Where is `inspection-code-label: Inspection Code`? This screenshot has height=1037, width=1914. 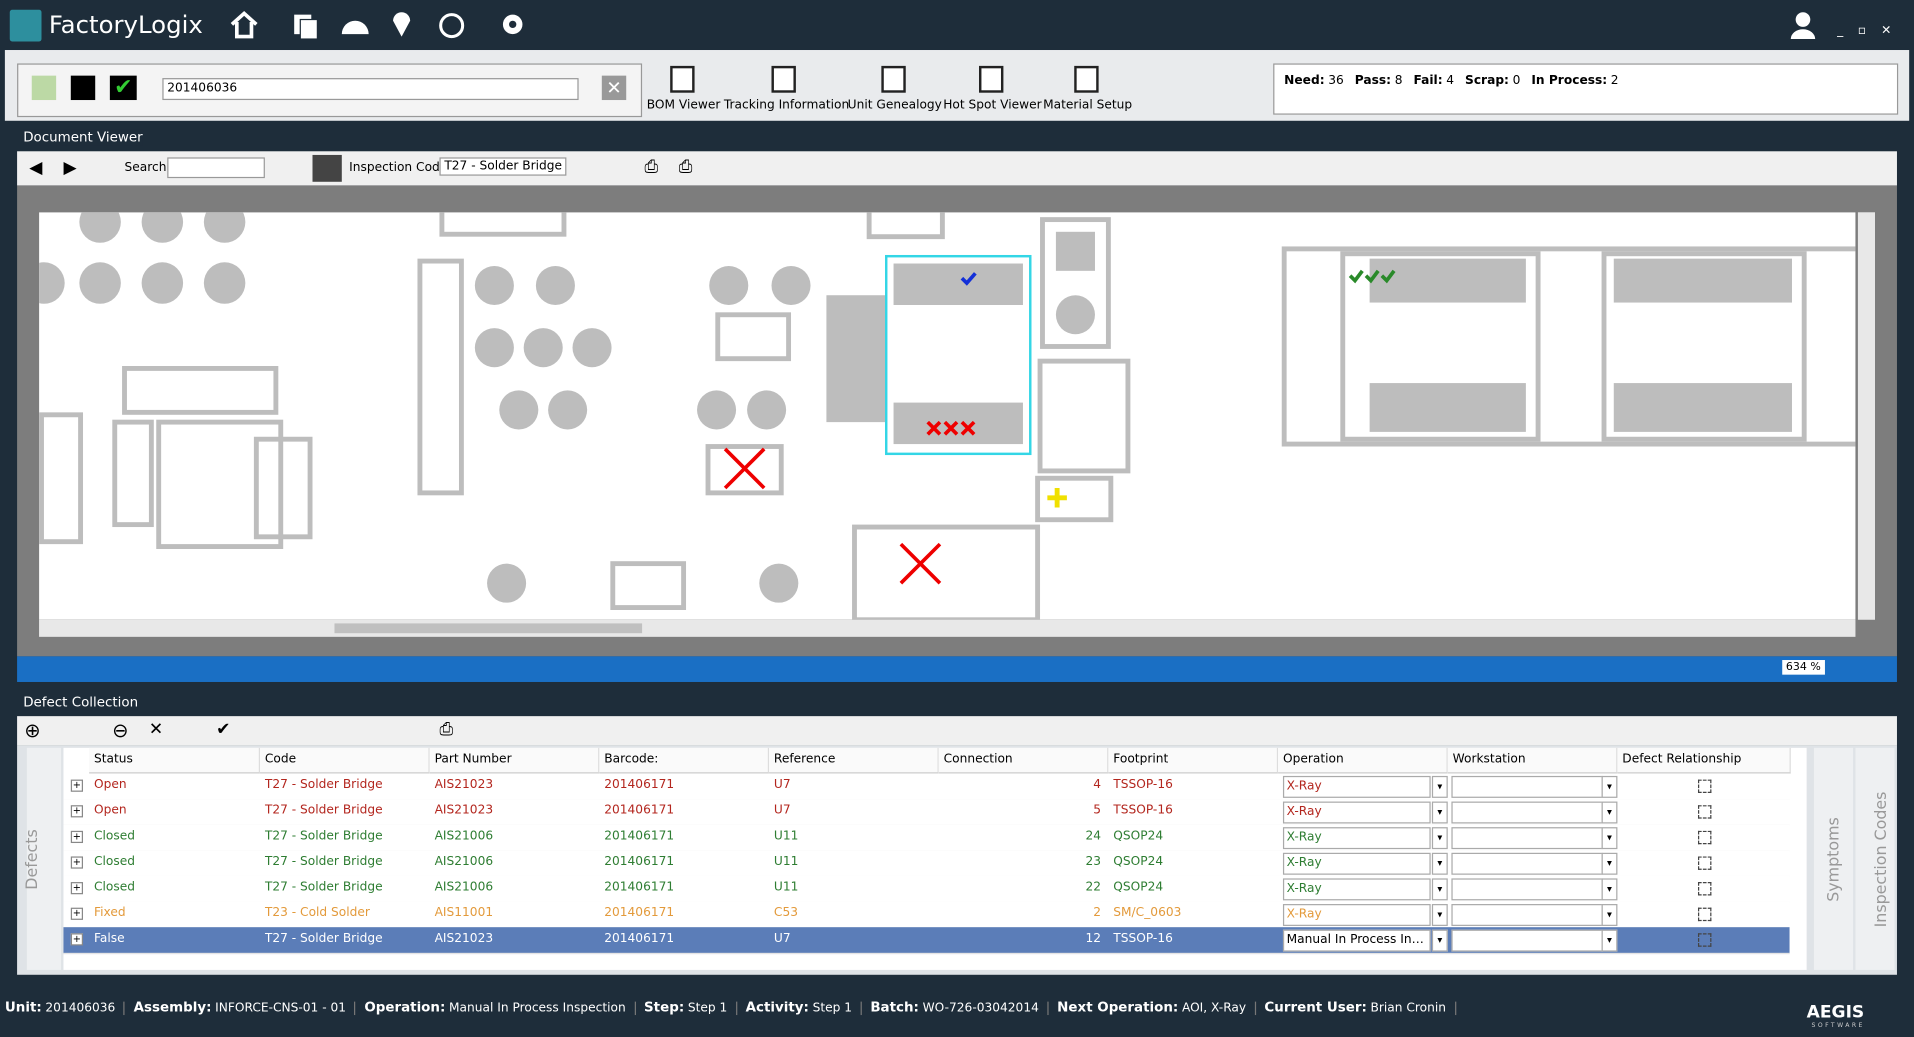
inspection-code-label: Inspection Code is located at coordinates (398, 168).